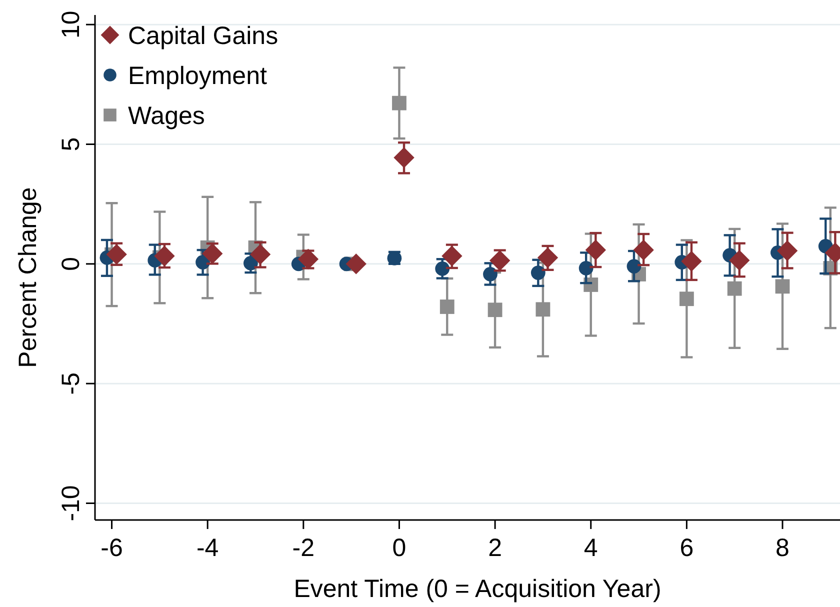  I want to click on y-tick-label: -5, so click(71, 383).